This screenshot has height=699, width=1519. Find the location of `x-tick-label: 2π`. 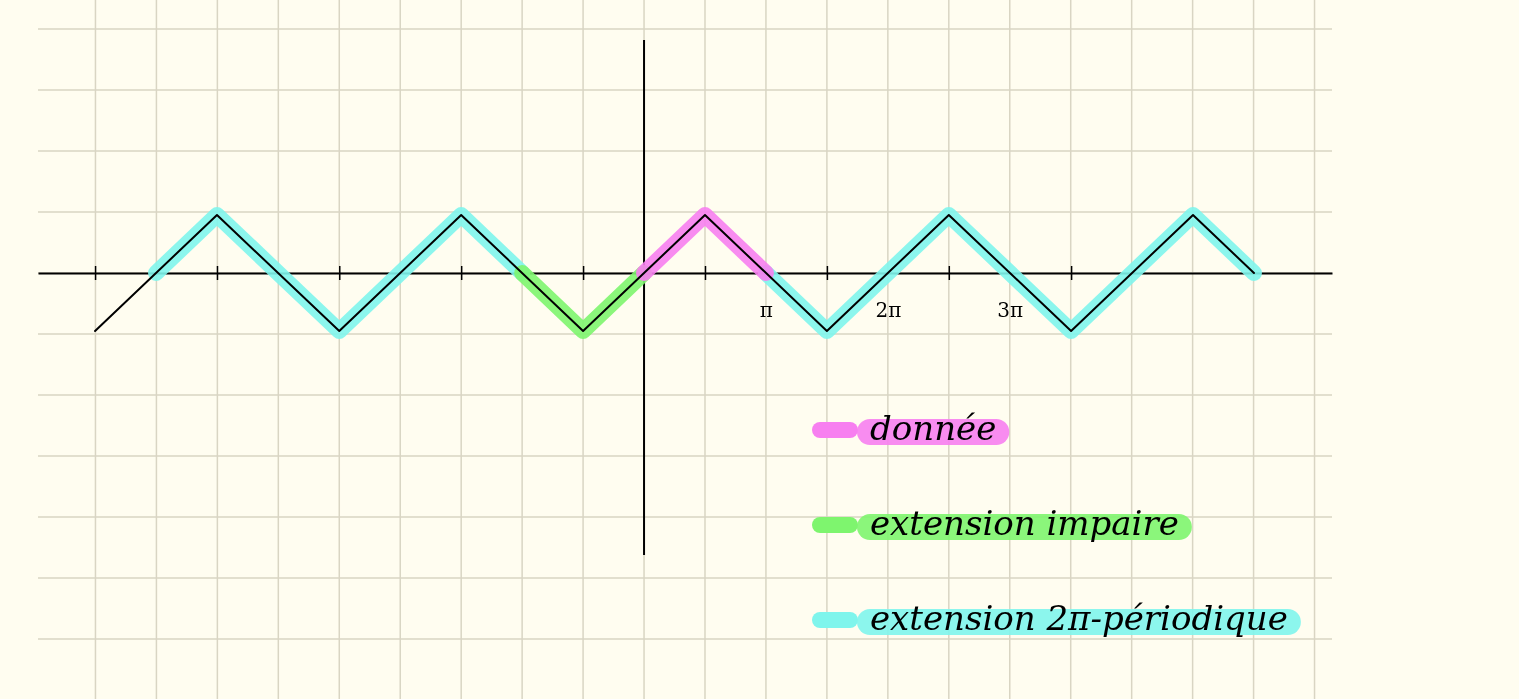

x-tick-label: 2π is located at coordinates (888, 310).